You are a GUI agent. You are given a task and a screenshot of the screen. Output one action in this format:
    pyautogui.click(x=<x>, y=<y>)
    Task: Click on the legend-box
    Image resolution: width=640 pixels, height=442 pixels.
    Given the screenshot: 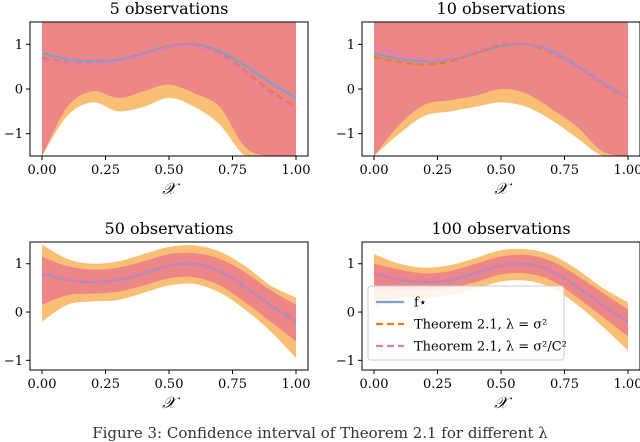 What is the action you would take?
    pyautogui.click(x=466, y=323)
    